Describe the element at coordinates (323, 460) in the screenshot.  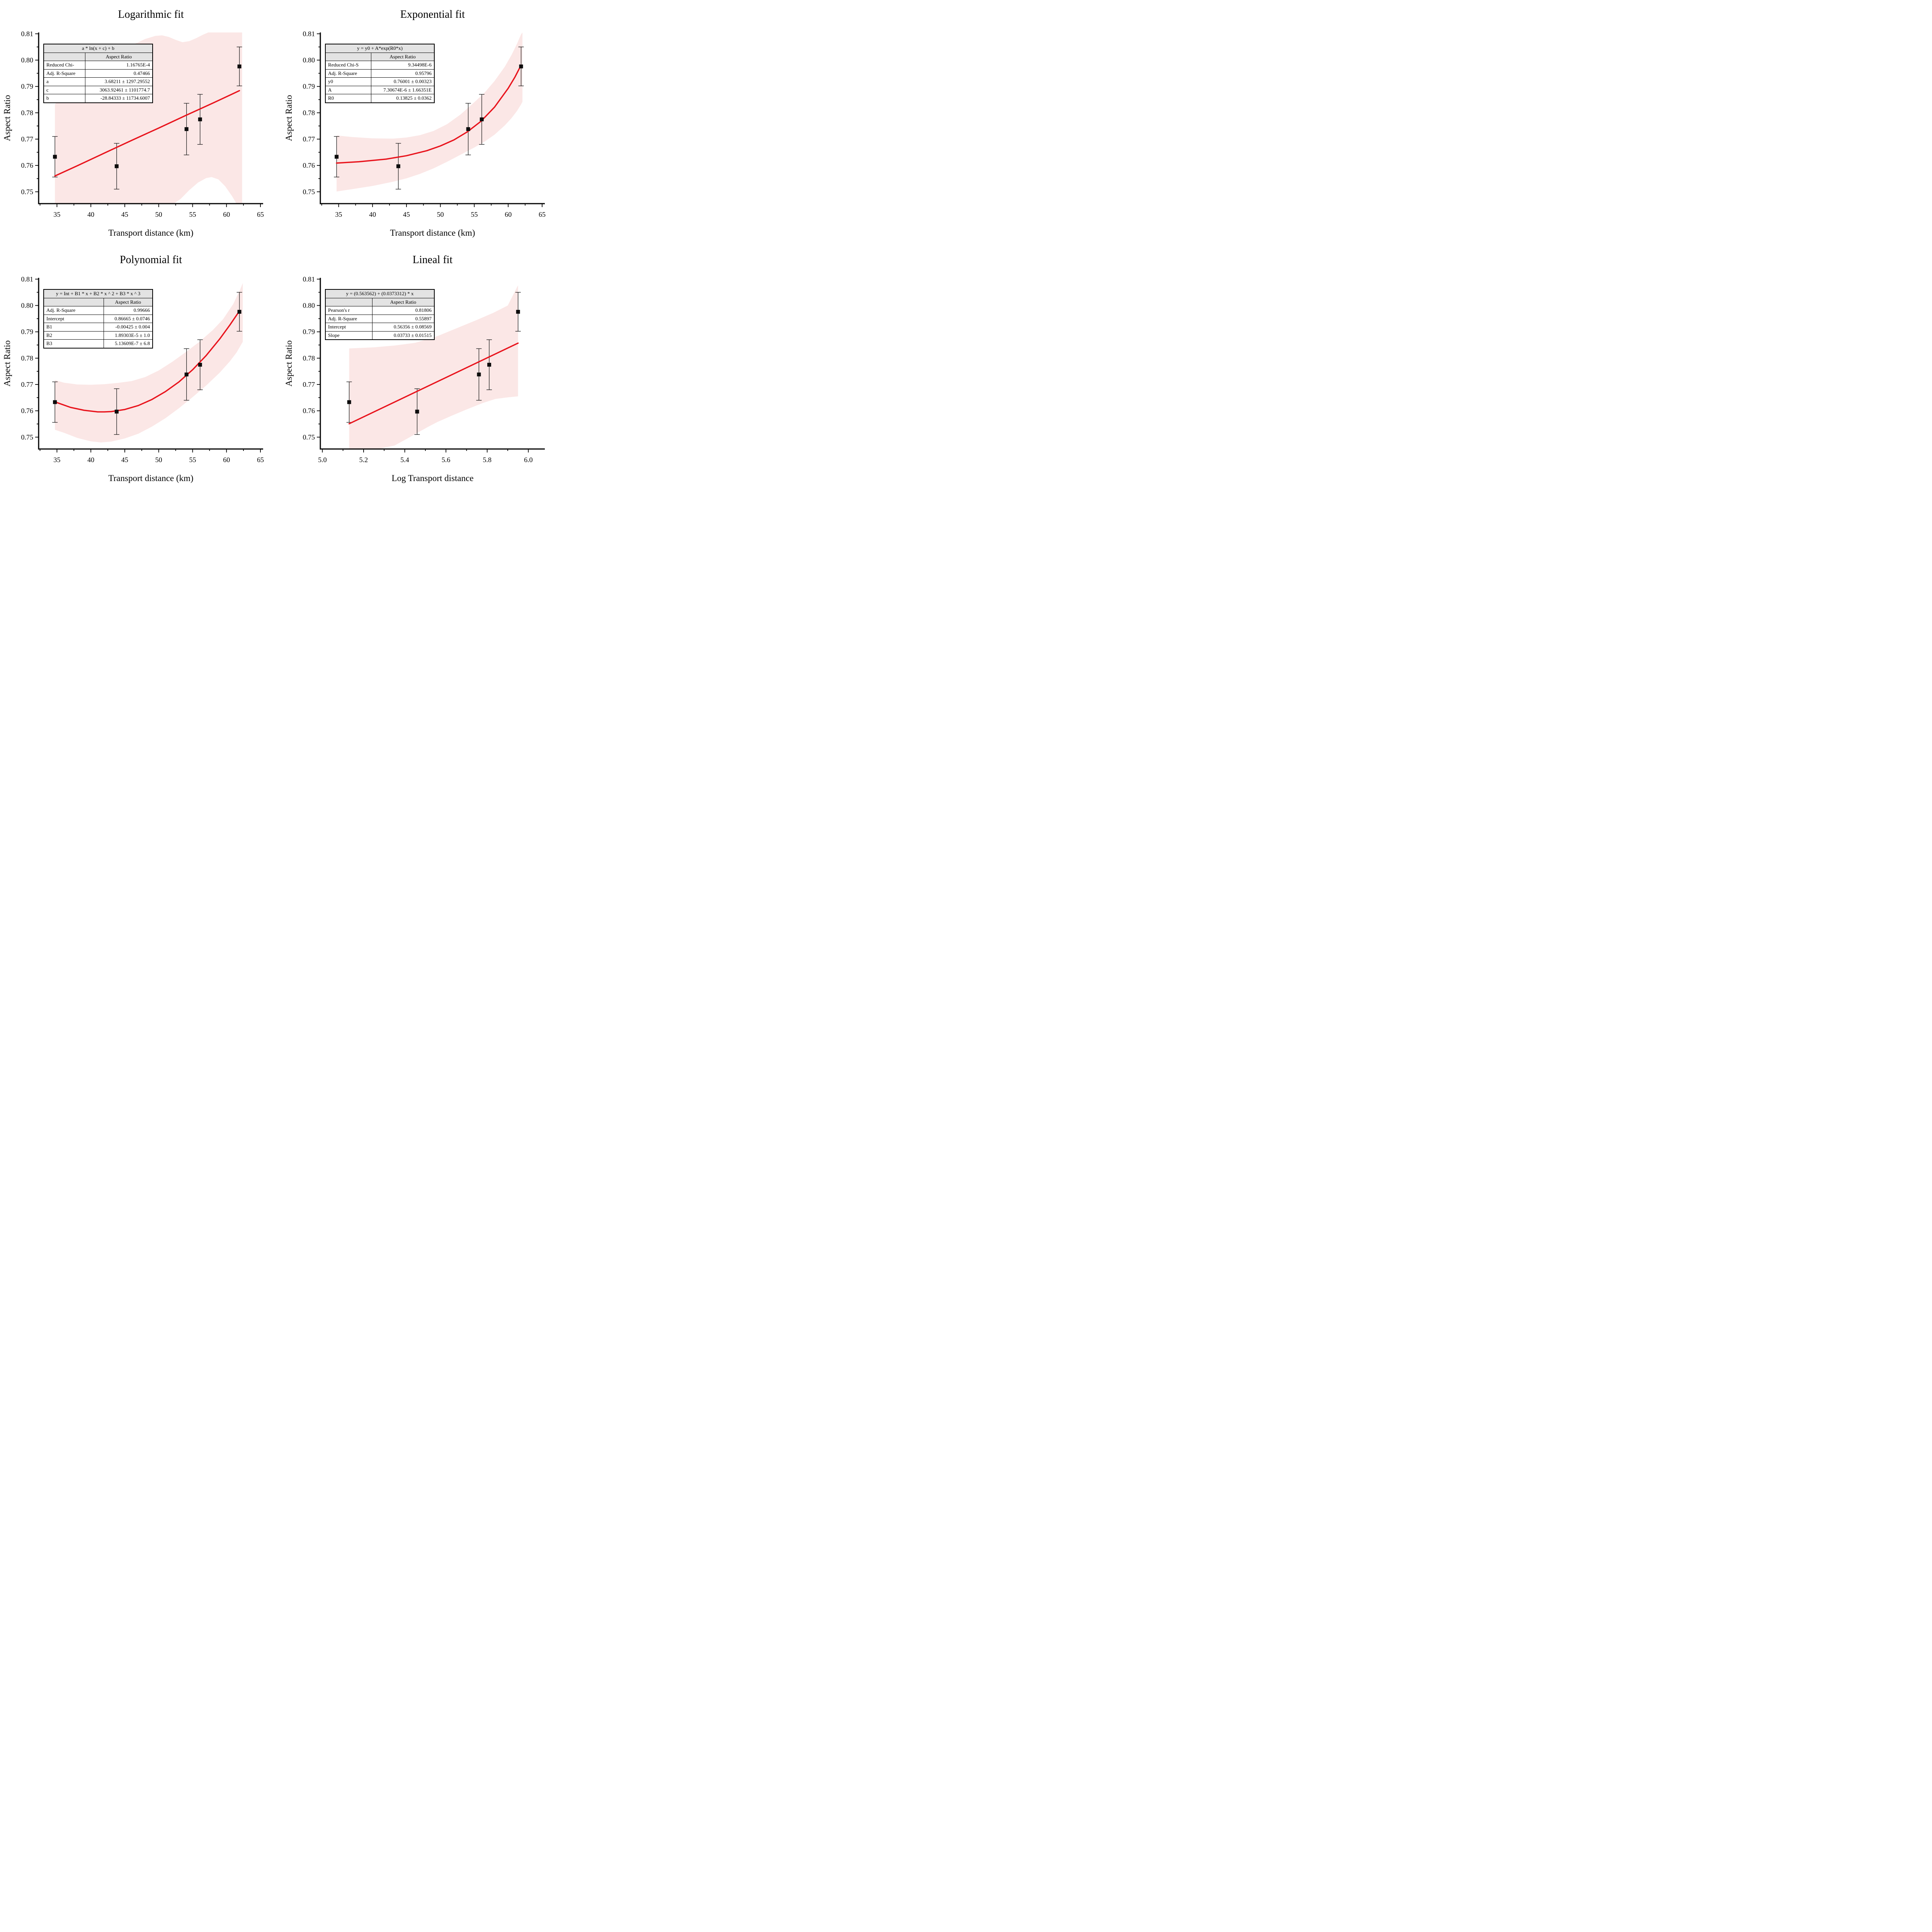
I see `x-tick-label: 5.0` at that location.